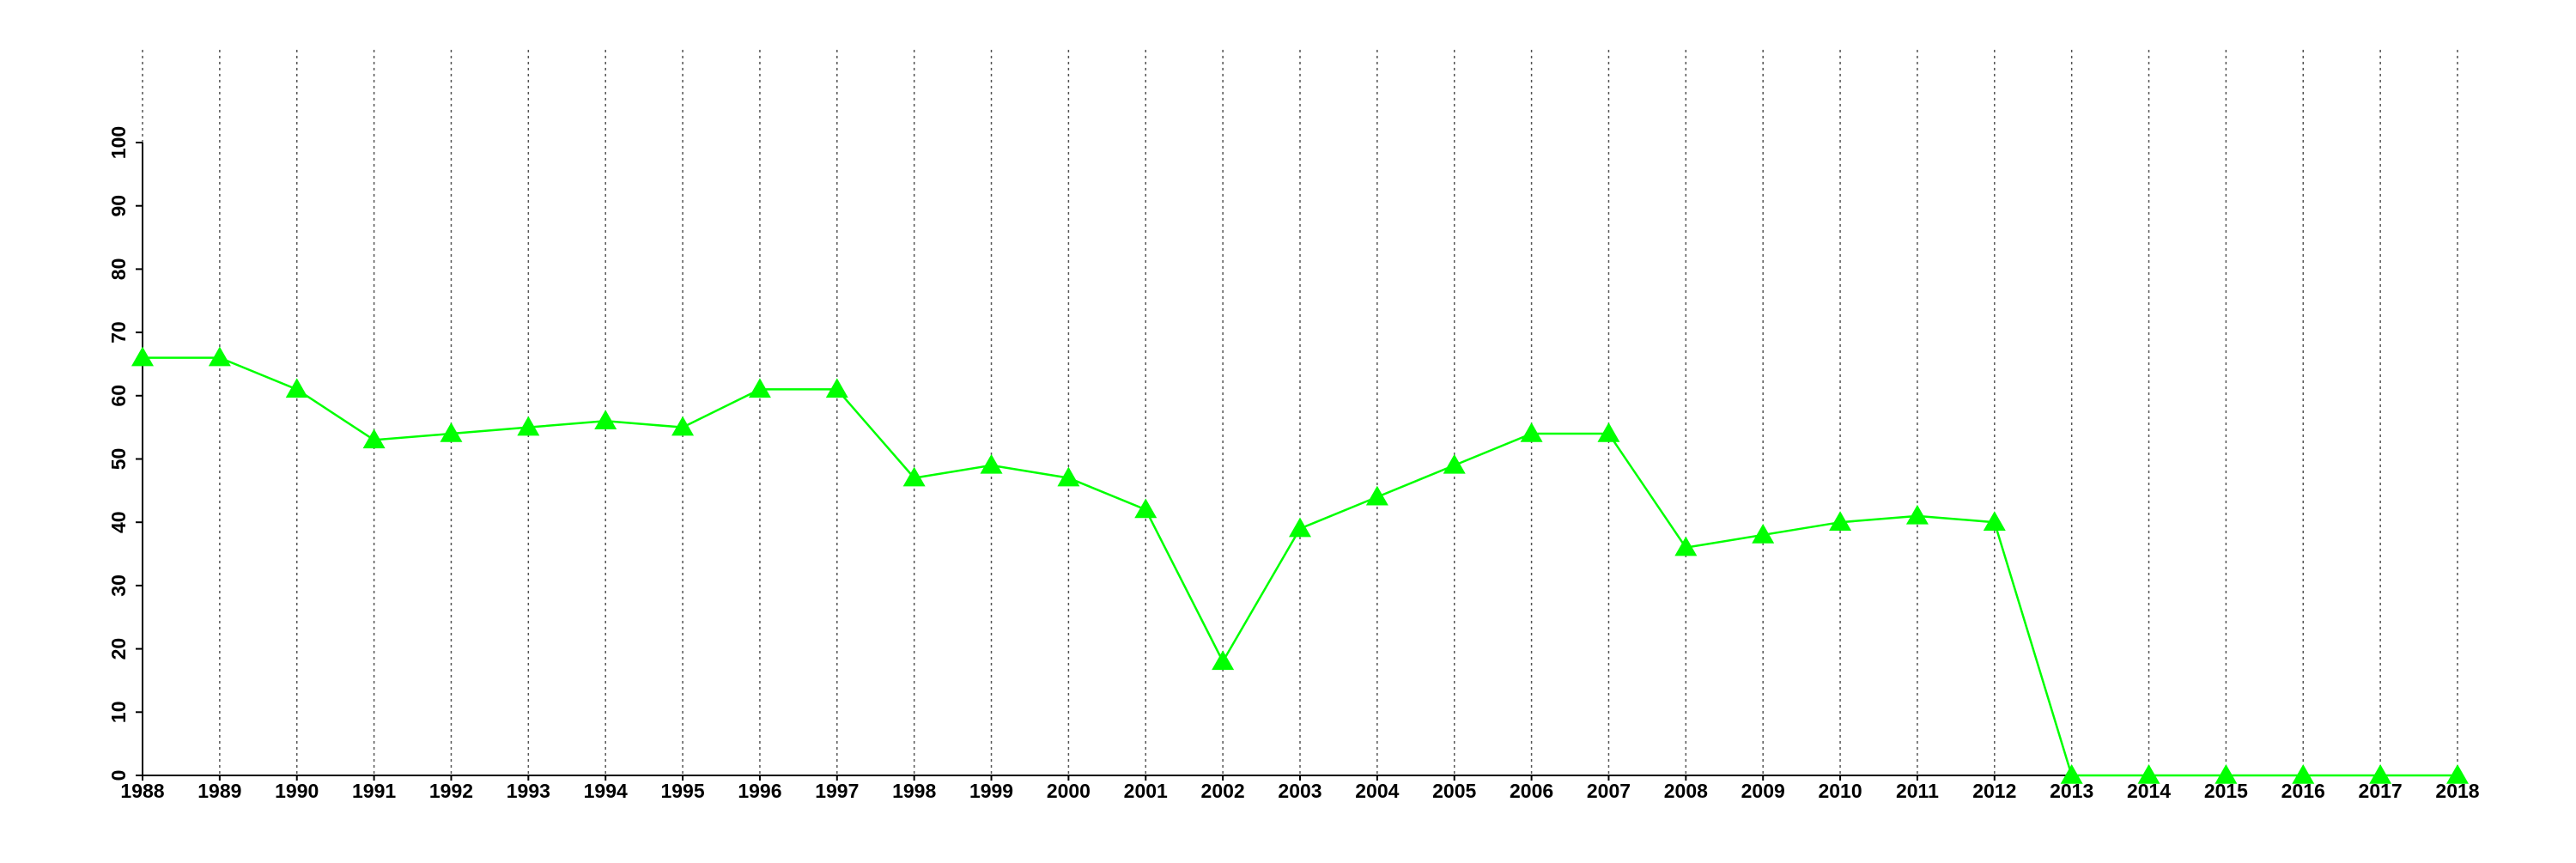  Describe the element at coordinates (528, 791) in the screenshot. I see `x-tick-label: 1993` at that location.